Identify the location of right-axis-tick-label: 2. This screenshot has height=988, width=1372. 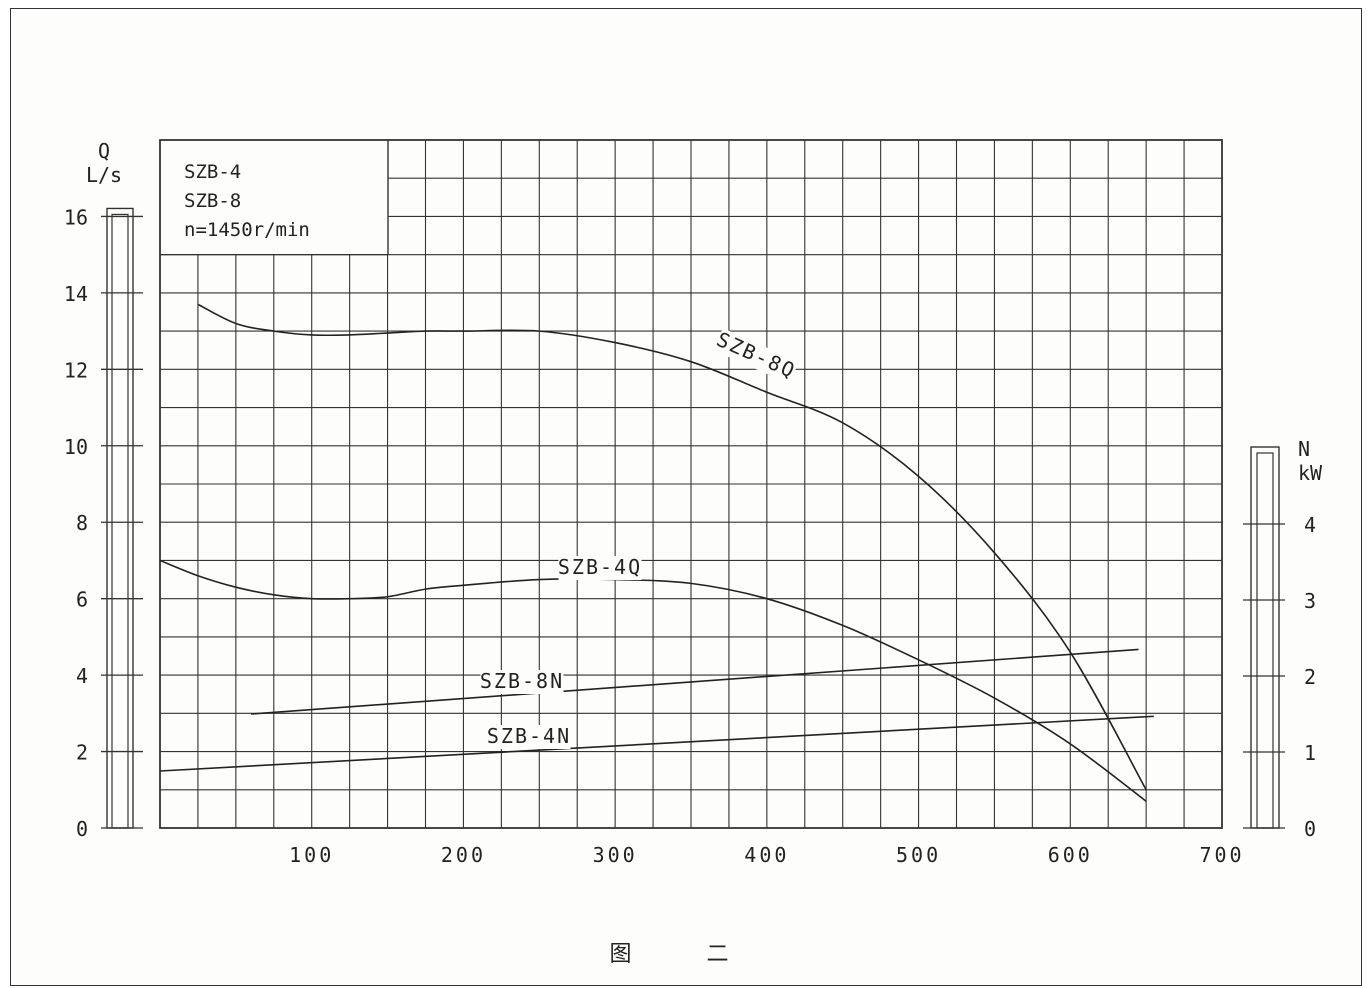
(1310, 677).